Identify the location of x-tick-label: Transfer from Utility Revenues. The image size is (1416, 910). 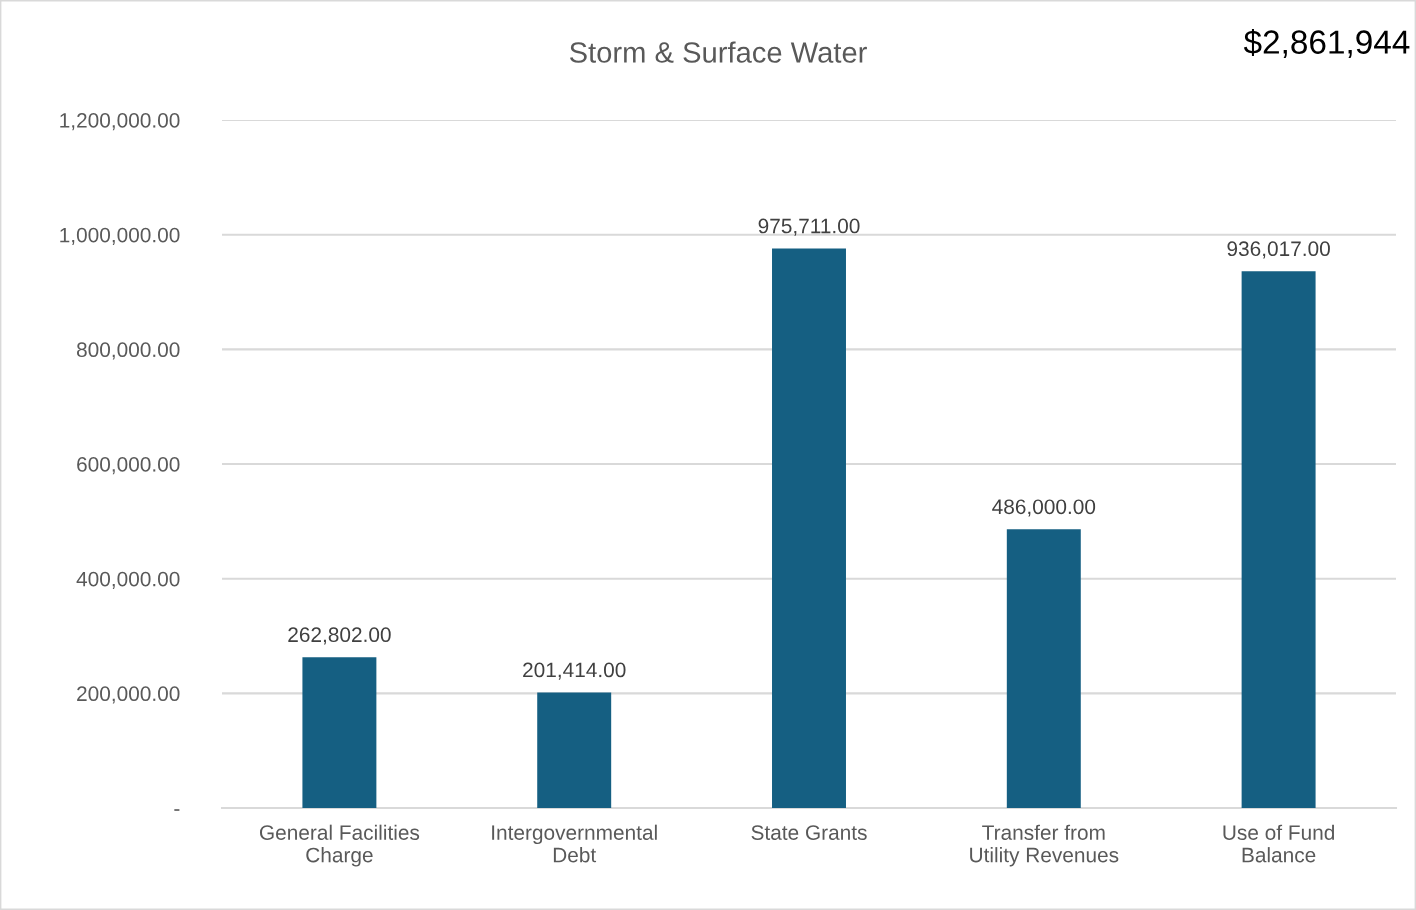
(1044, 845).